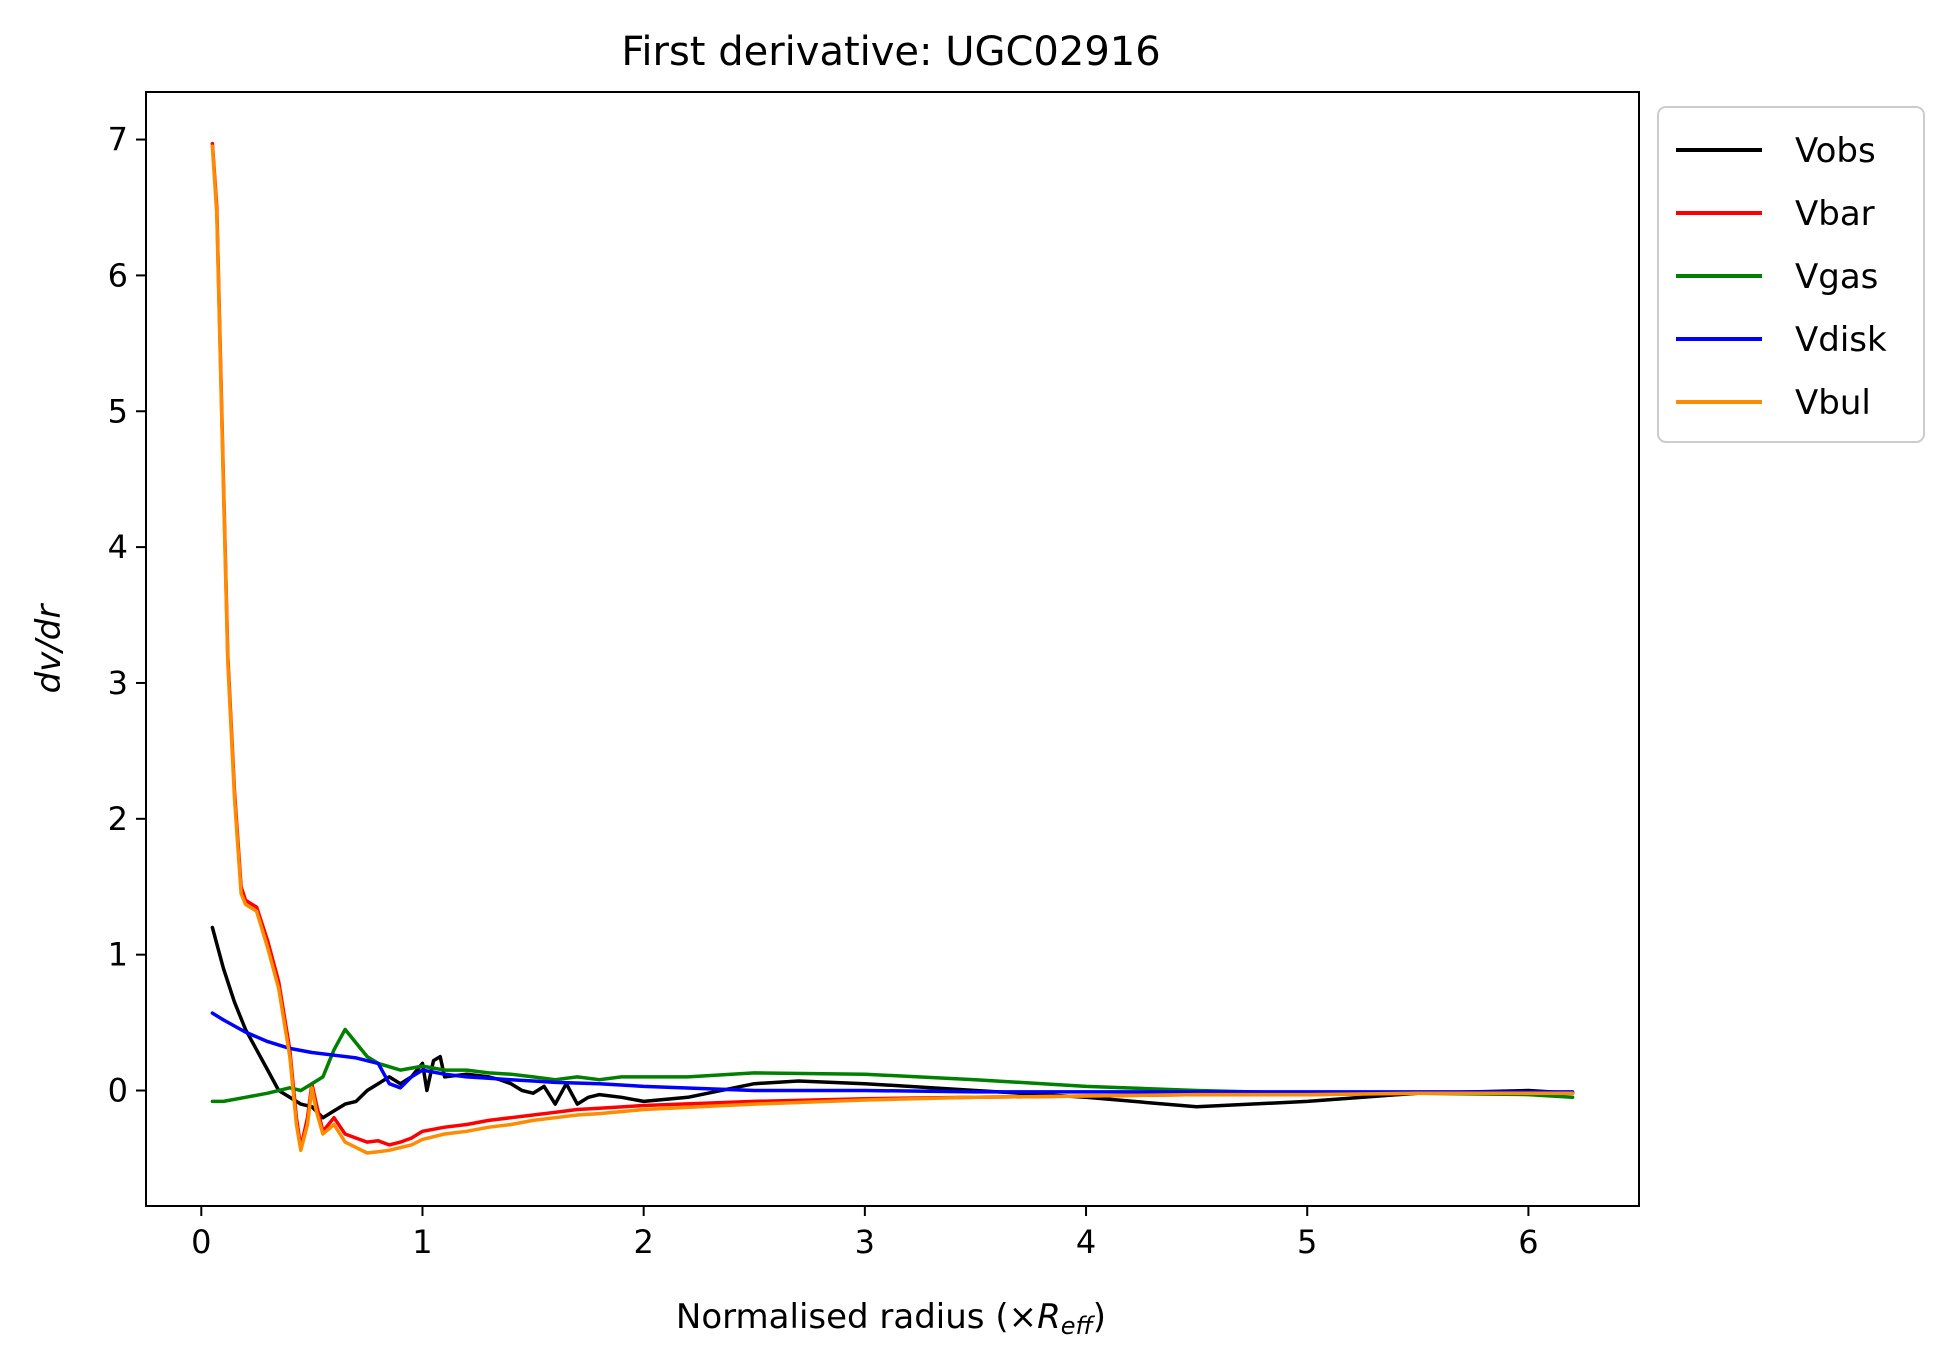 The image size is (1945, 1362). I want to click on legend-label-vbar: Vbar, so click(1835, 214).